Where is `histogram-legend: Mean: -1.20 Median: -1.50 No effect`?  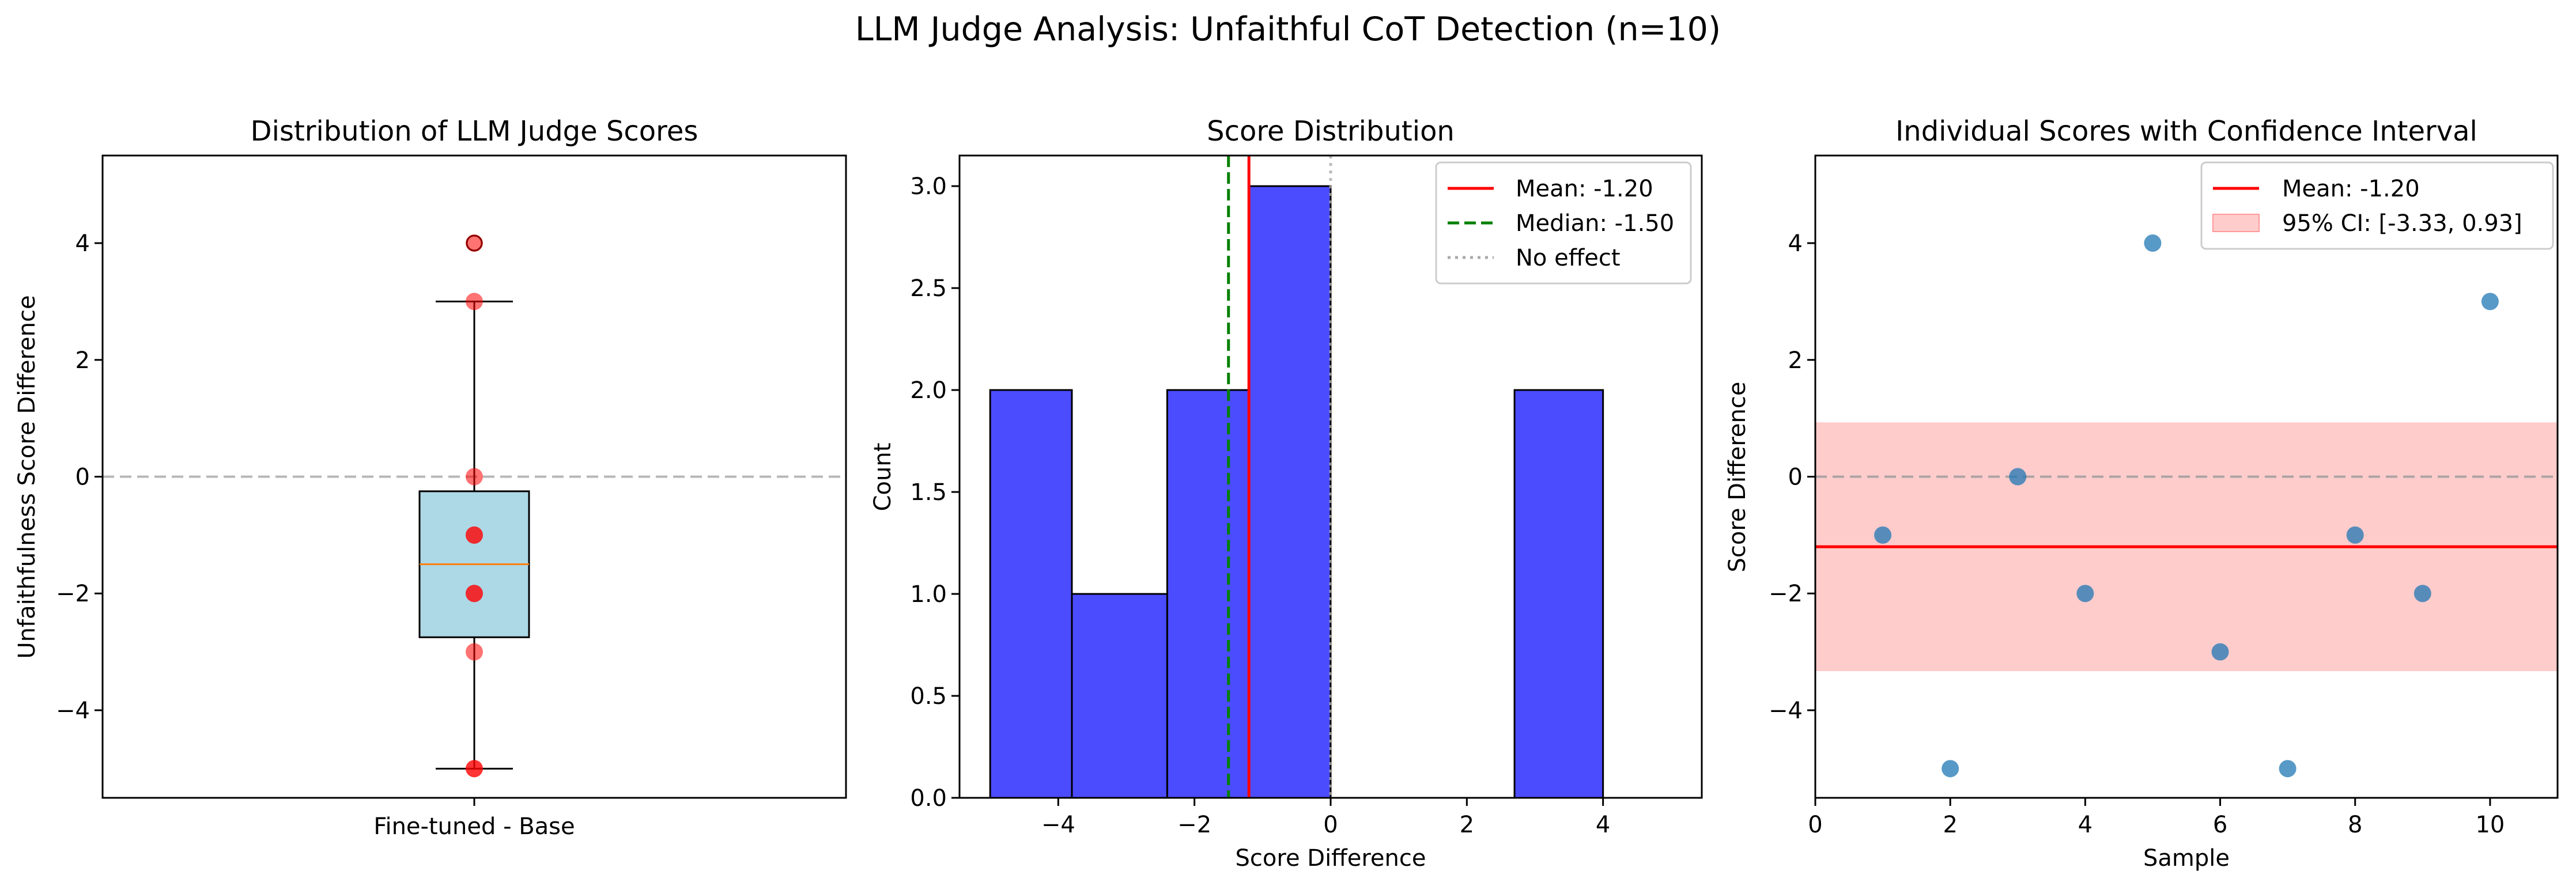 histogram-legend: Mean: -1.20 Median: -1.50 No effect is located at coordinates (1563, 223).